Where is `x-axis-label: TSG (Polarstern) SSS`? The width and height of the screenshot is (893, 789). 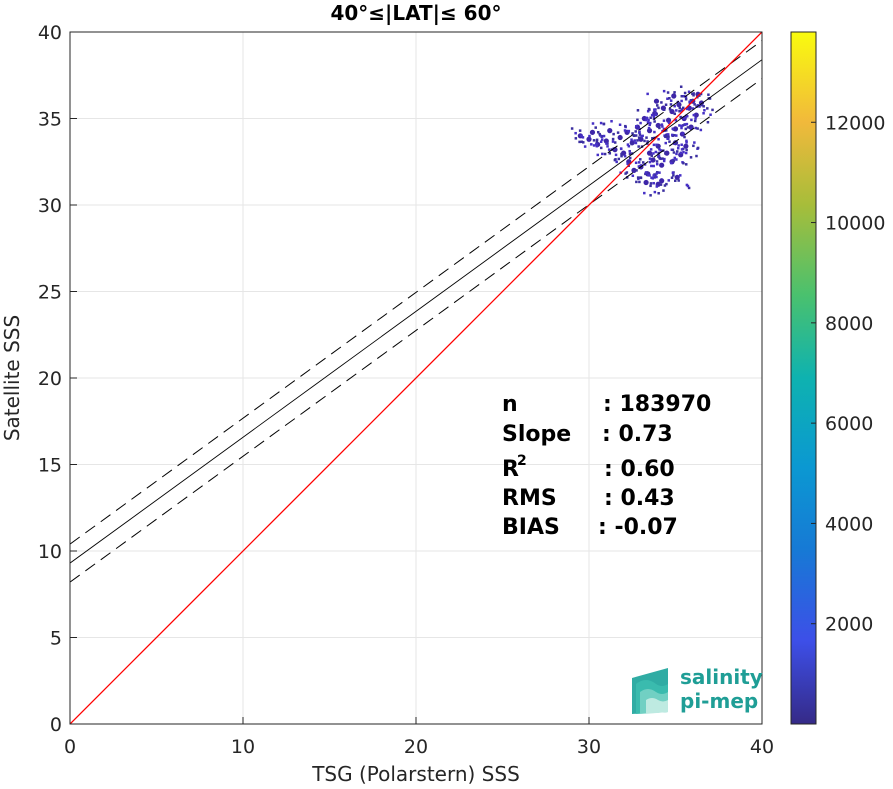
x-axis-label: TSG (Polarstern) SSS is located at coordinates (415, 774).